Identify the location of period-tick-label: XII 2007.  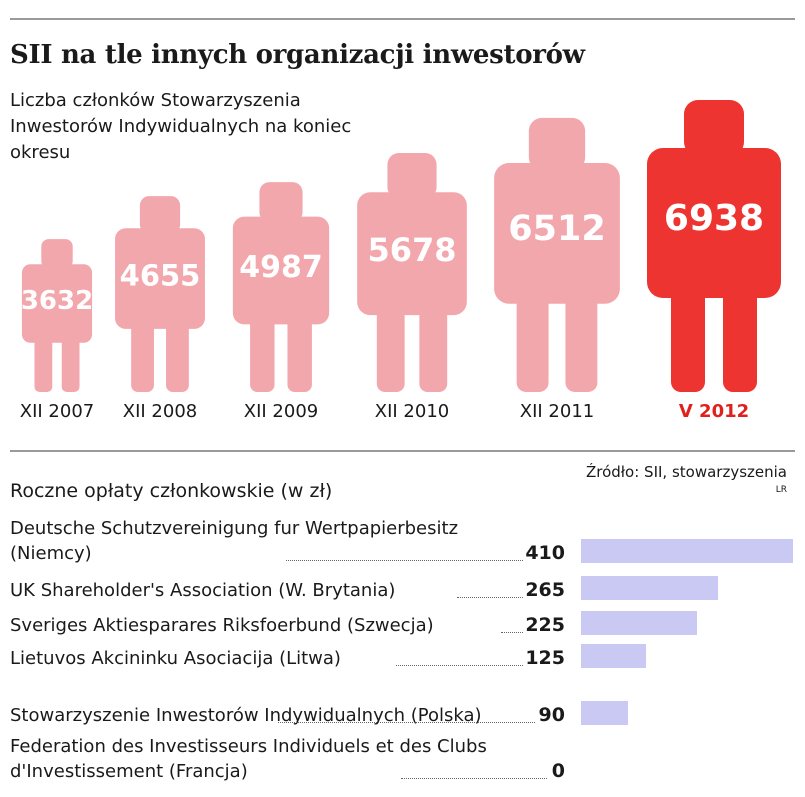
(57, 411).